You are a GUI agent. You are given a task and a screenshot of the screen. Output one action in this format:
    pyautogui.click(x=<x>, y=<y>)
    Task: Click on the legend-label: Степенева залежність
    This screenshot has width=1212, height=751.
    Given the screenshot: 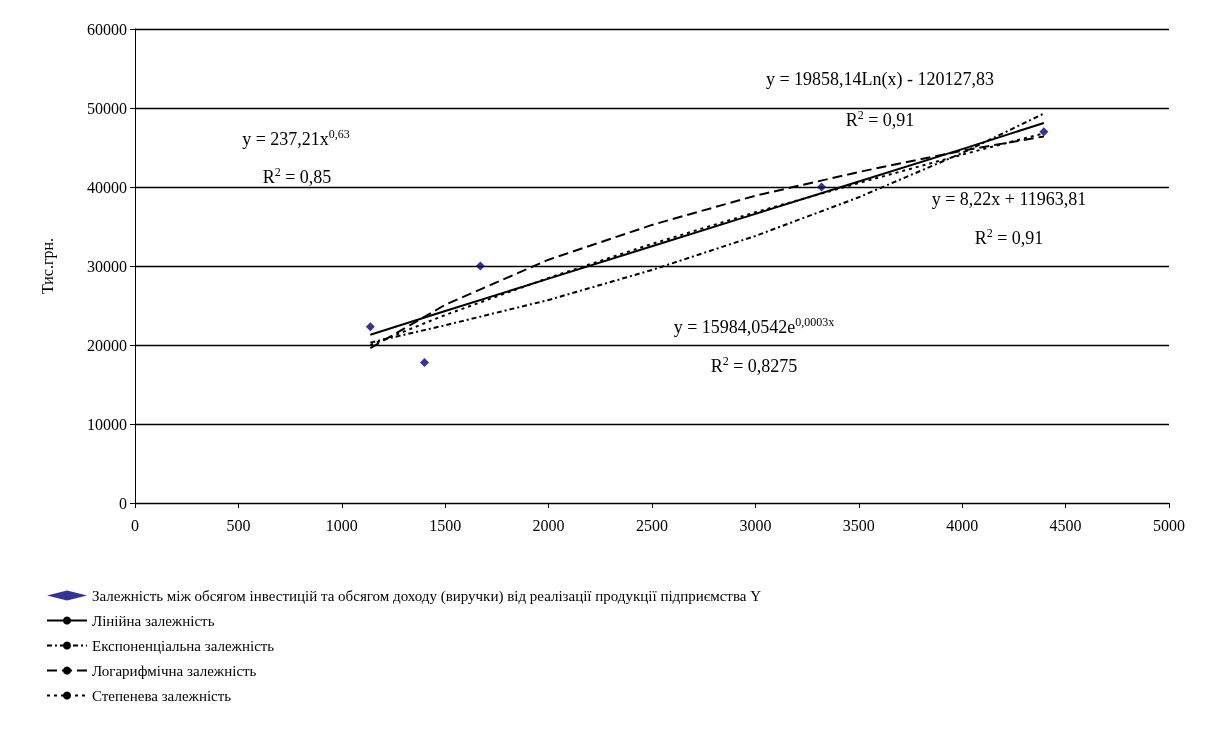 What is the action you would take?
    pyautogui.click(x=162, y=695)
    